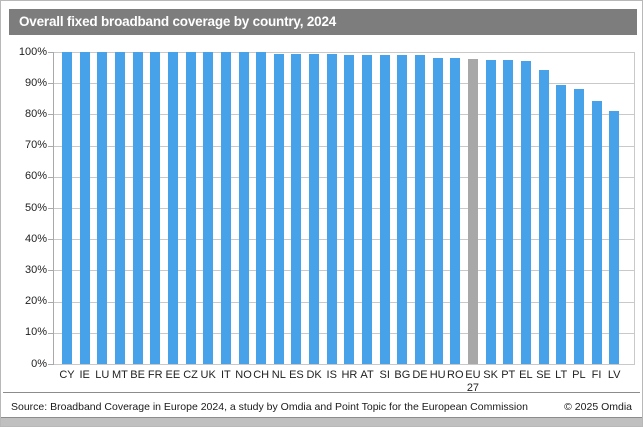 The image size is (643, 427). What do you see at coordinates (455, 375) in the screenshot?
I see `x-axis-label-line: RO` at bounding box center [455, 375].